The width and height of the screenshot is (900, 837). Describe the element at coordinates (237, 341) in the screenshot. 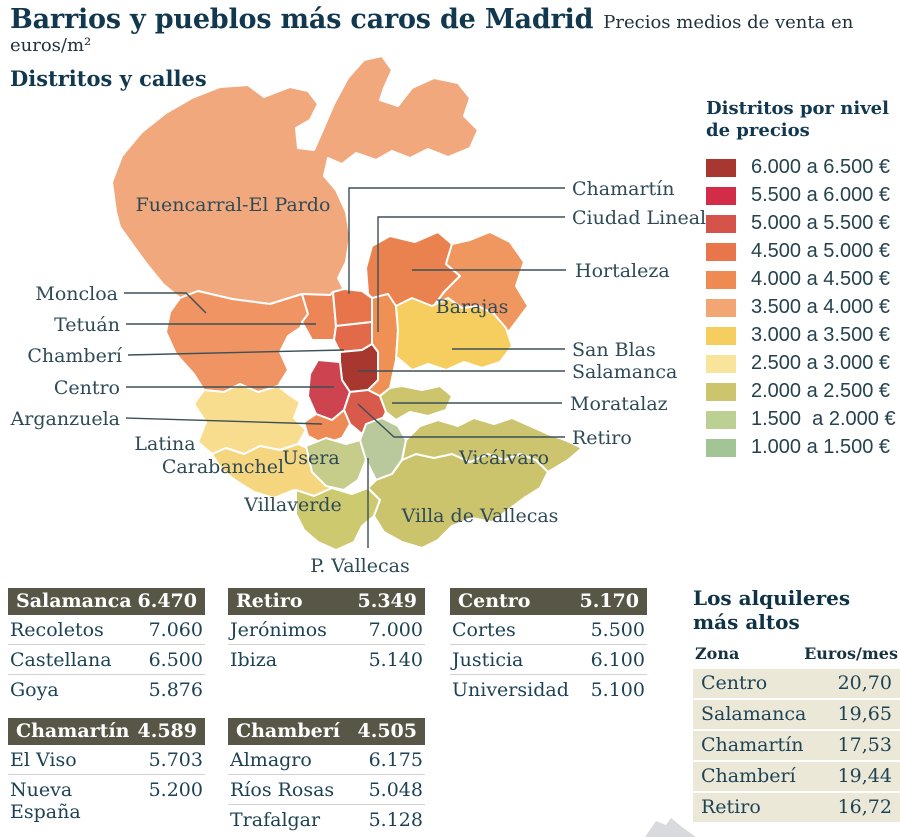

I see `district-moncloa` at that location.